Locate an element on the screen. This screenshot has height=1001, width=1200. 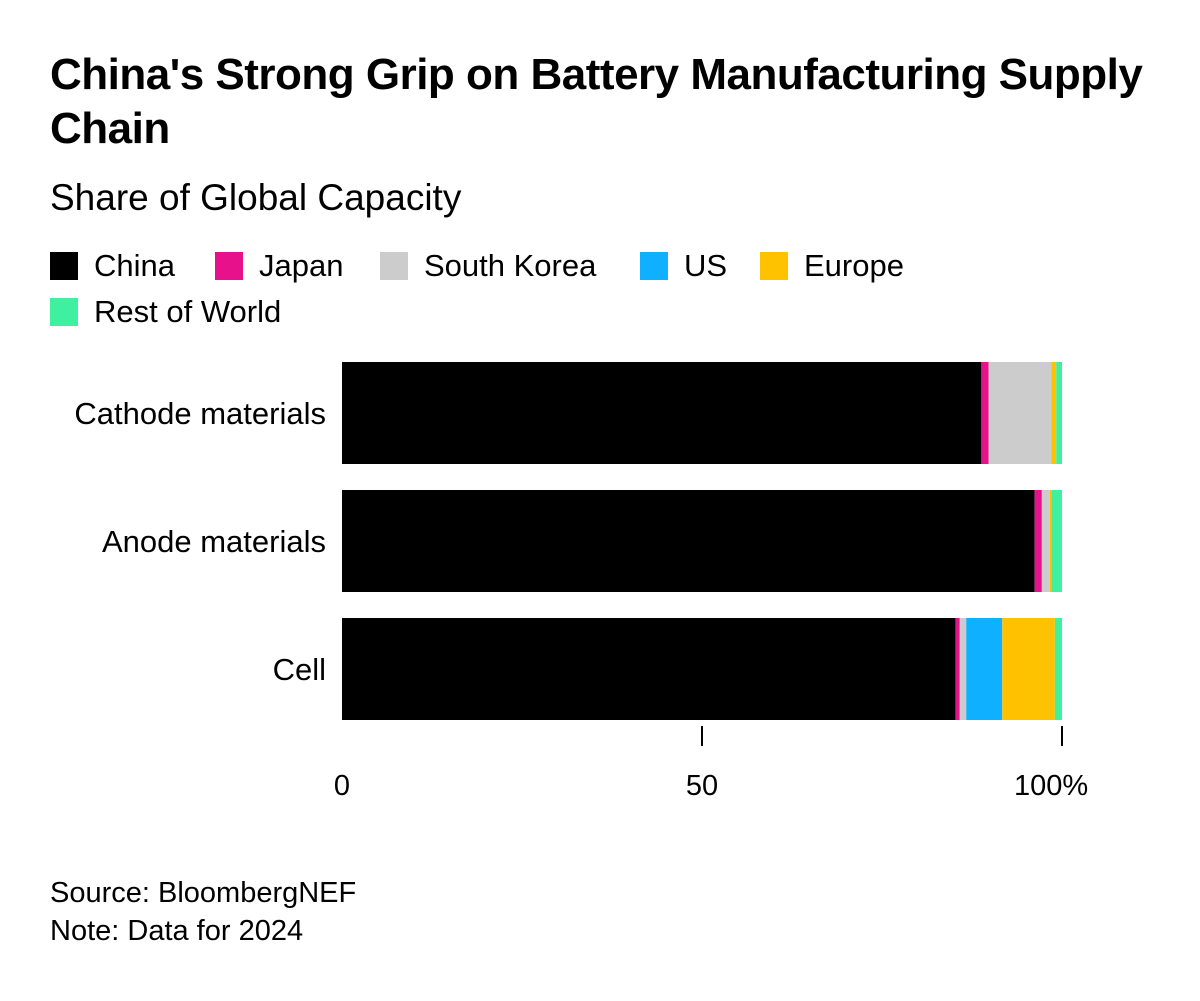
bar-anode-materials-japan is located at coordinates (1038, 541).